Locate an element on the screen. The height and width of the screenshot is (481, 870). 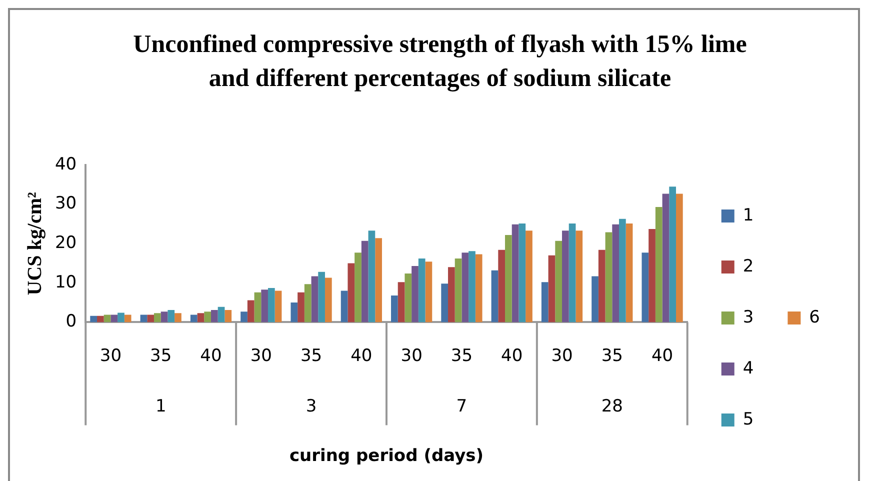
y-tick-label: 30 is located at coordinates (65, 204).